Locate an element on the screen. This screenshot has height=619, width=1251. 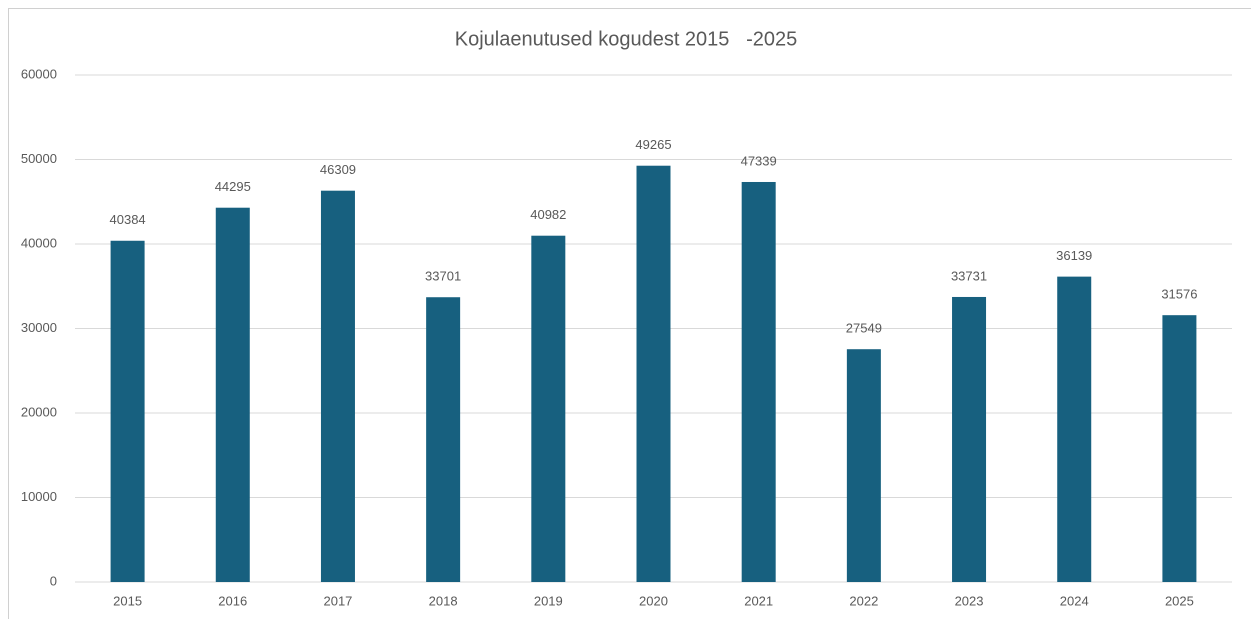
x-tick-label: 2018 is located at coordinates (443, 600).